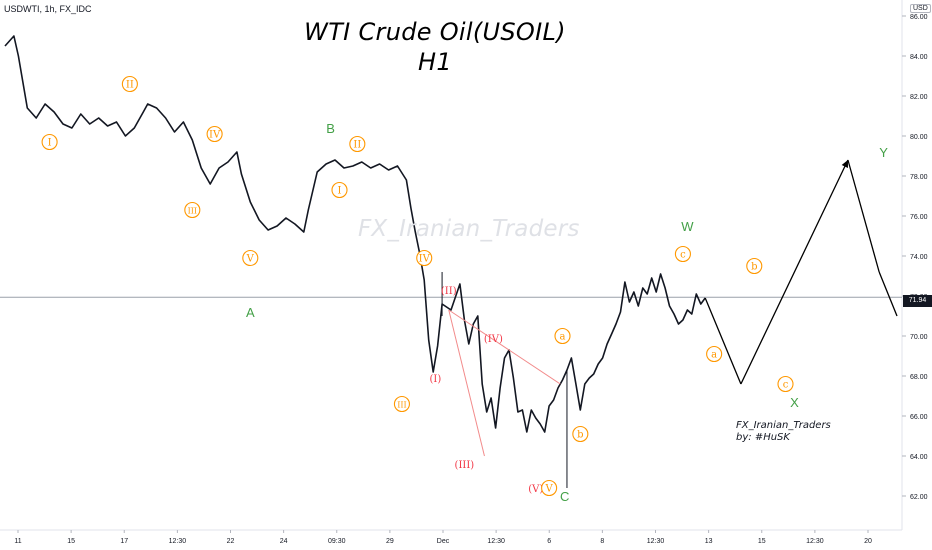 This screenshot has height=550, width=932. I want to click on currency-badge: USD, so click(920, 8).